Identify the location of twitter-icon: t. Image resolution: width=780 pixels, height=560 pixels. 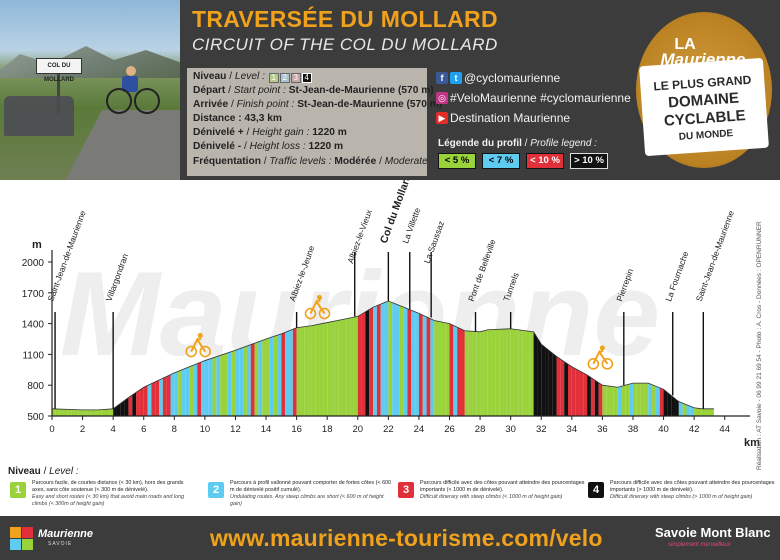
(456, 78).